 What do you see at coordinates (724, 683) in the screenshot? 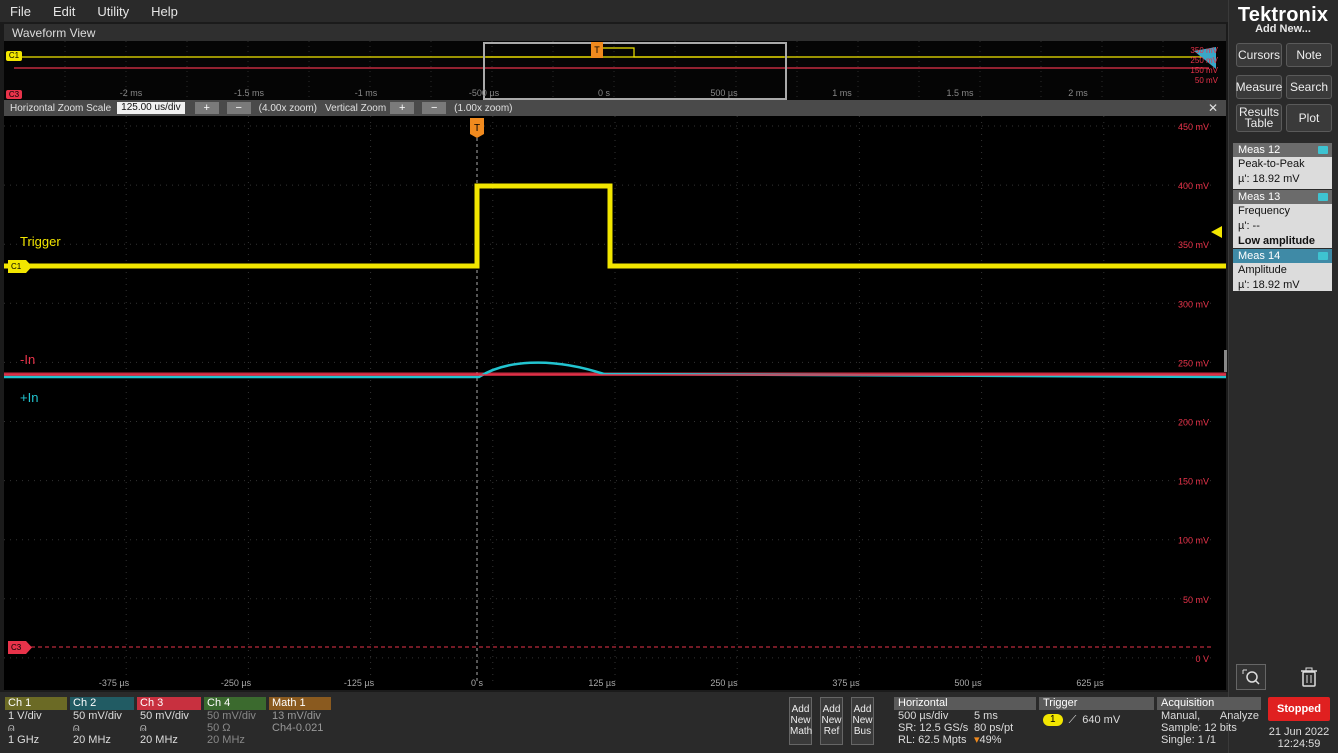
I see `x-tick-label: 250 µs` at bounding box center [724, 683].